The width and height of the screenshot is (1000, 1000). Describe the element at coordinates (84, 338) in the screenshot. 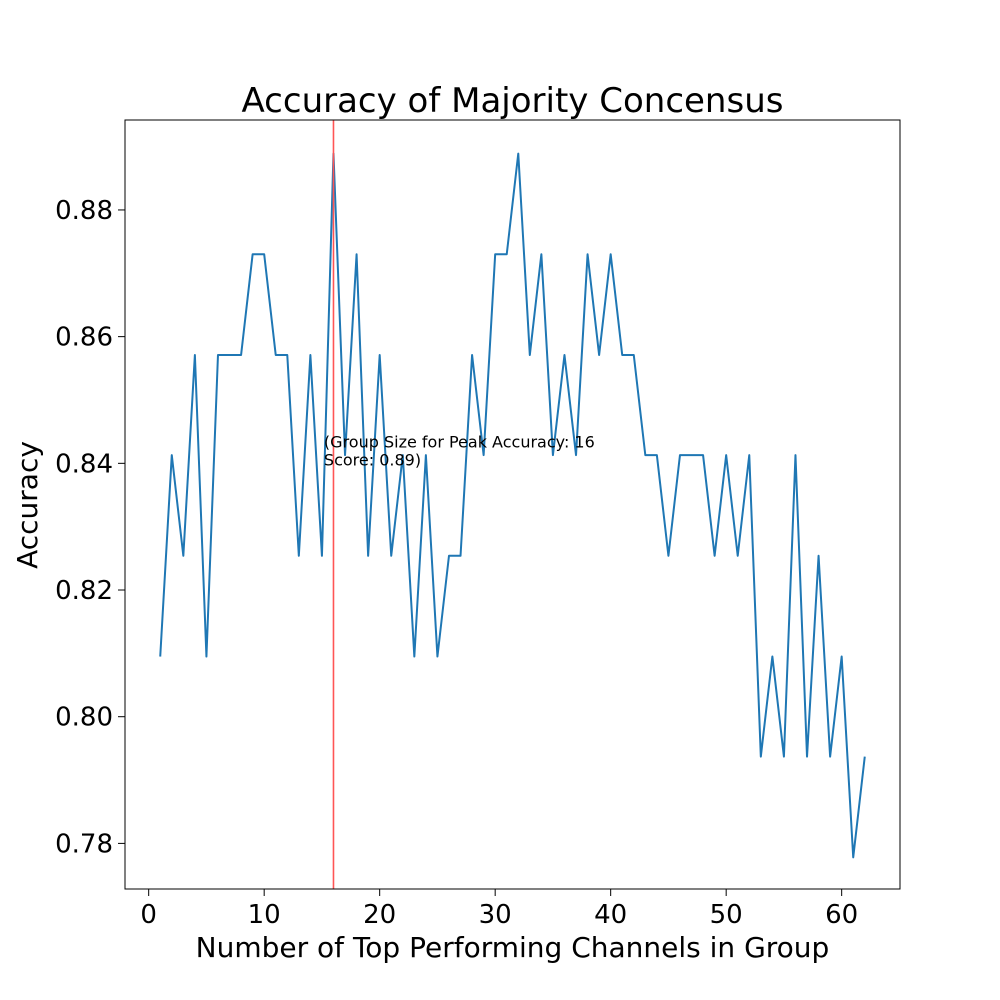

I see `y-tick-label: 0.86` at that location.